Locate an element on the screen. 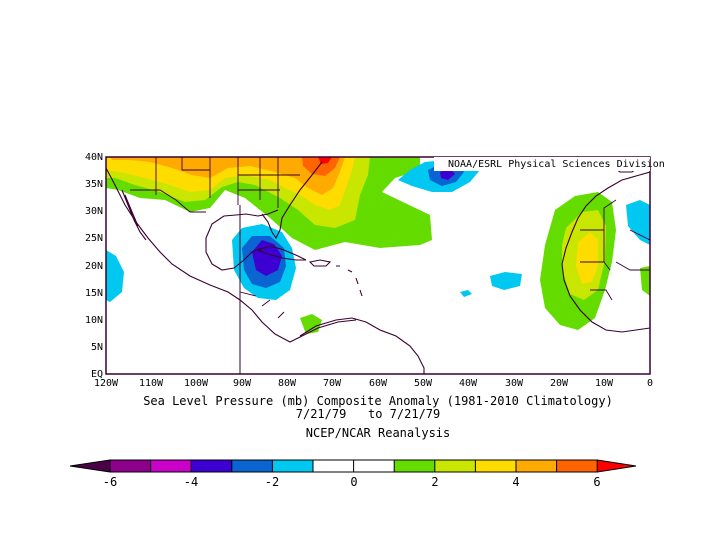 The width and height of the screenshot is (706, 546). colorbar-tick-0: 0 is located at coordinates (353, 482).